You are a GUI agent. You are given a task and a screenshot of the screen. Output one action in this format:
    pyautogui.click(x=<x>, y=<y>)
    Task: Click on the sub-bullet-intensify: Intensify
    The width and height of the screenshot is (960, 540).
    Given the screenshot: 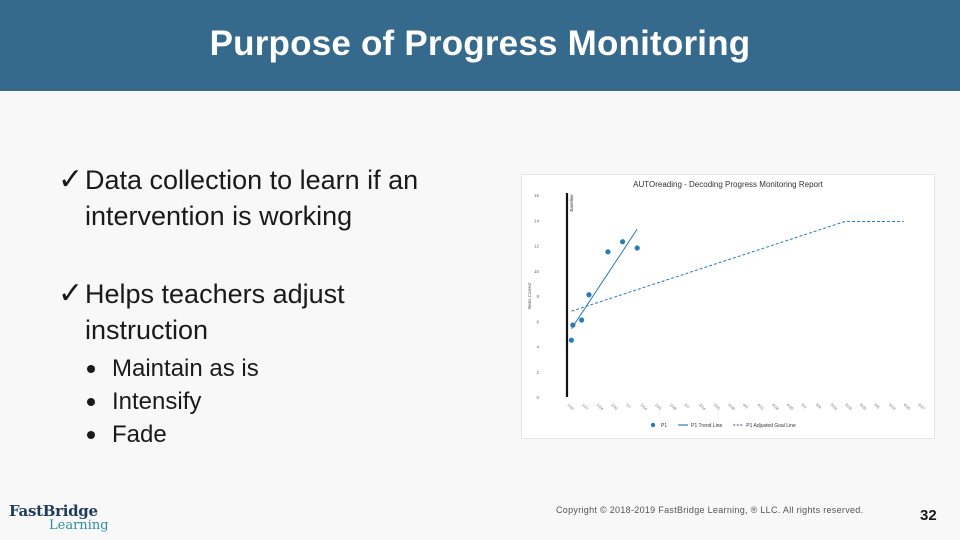 What is the action you would take?
    pyautogui.click(x=296, y=401)
    